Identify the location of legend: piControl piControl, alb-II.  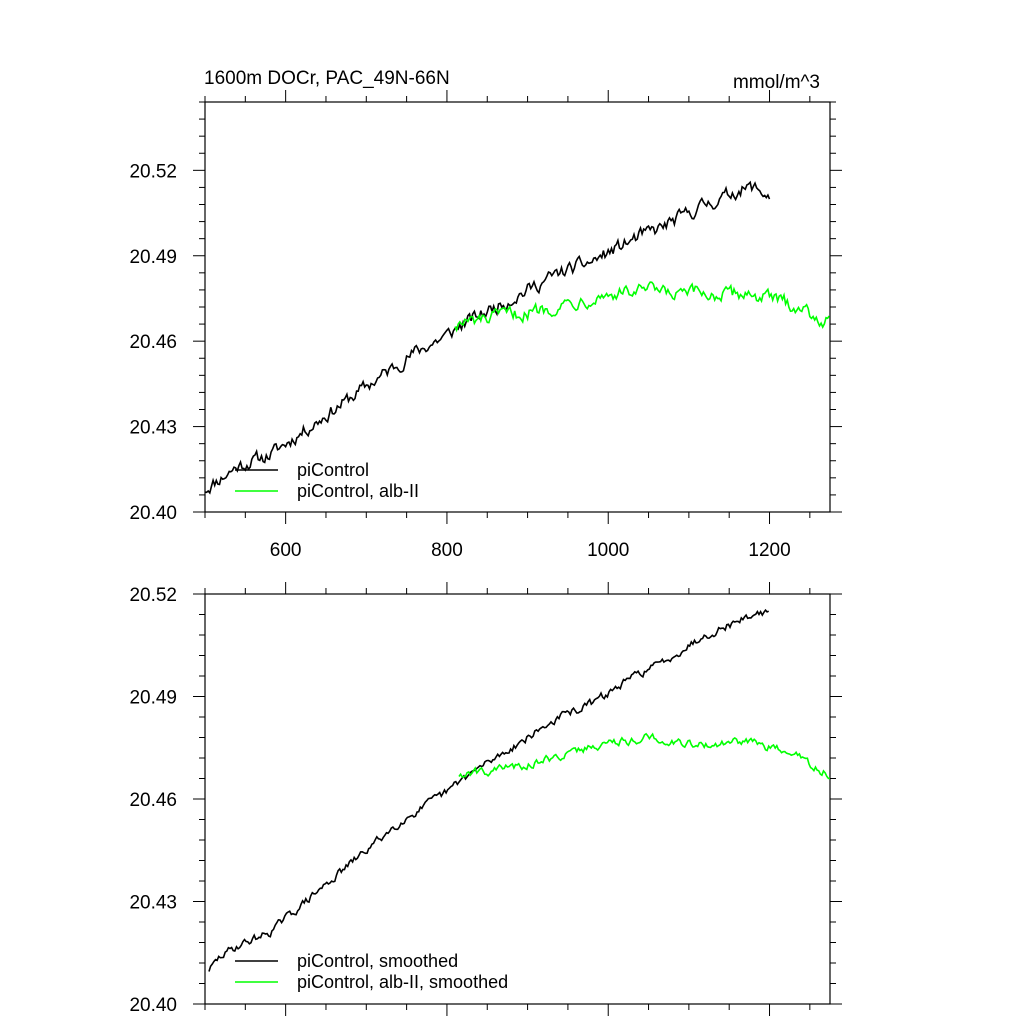
(327, 480).